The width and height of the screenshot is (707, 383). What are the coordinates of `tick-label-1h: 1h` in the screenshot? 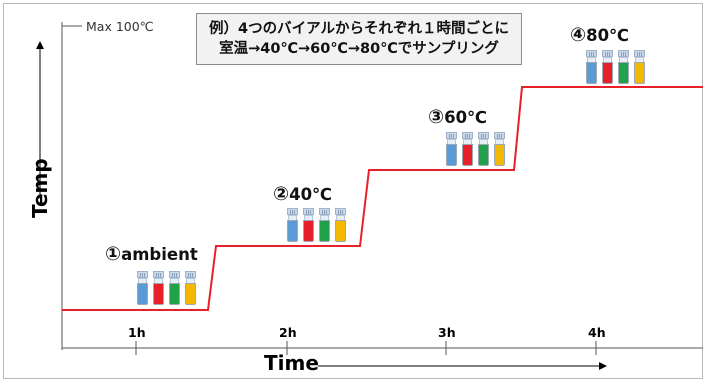 It's located at (137, 332).